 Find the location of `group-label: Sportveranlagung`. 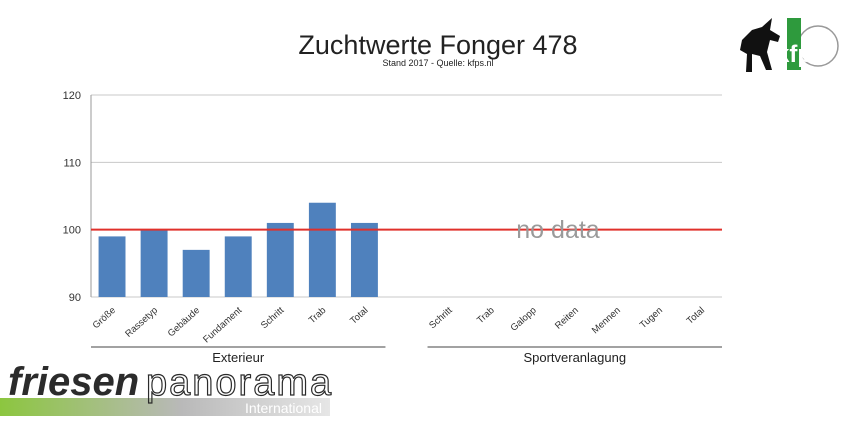

group-label: Sportveranlagung is located at coordinates (574, 357).